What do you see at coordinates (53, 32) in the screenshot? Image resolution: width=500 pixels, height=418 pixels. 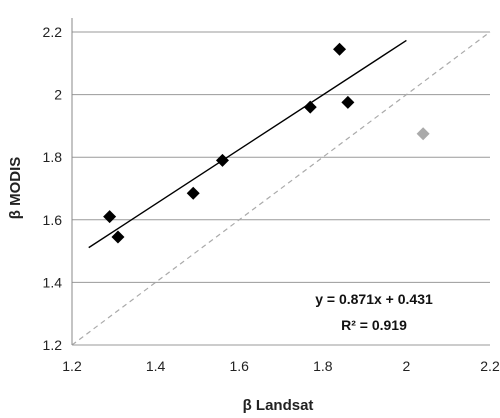 I see `y-tick-label: 2.2` at bounding box center [53, 32].